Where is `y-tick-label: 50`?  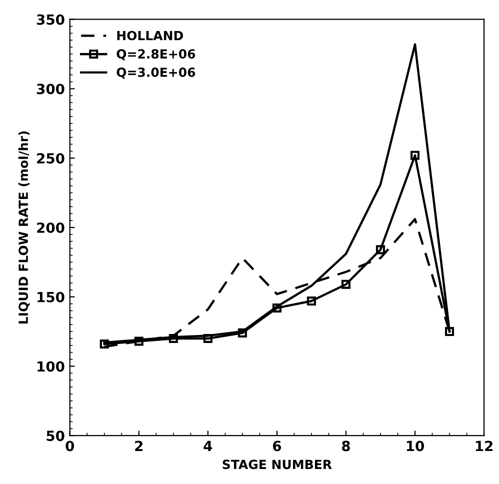
y-tick-label: 50 is located at coordinates (55, 436).